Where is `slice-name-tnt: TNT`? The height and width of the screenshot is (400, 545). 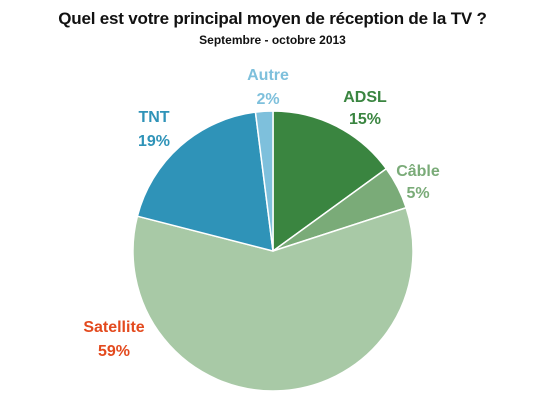 slice-name-tnt: TNT is located at coordinates (153, 117).